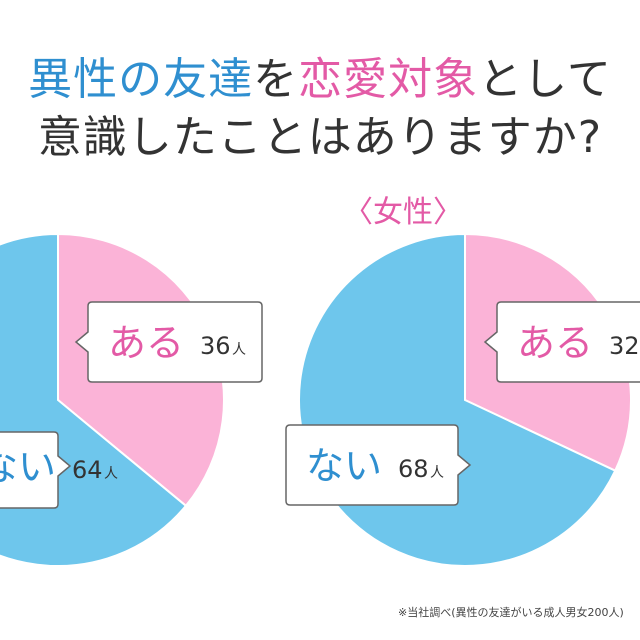  What do you see at coordinates (511, 612) in the screenshot?
I see `footnote: ※当社調べ(異性の友達がいる成人男女200人)` at bounding box center [511, 612].